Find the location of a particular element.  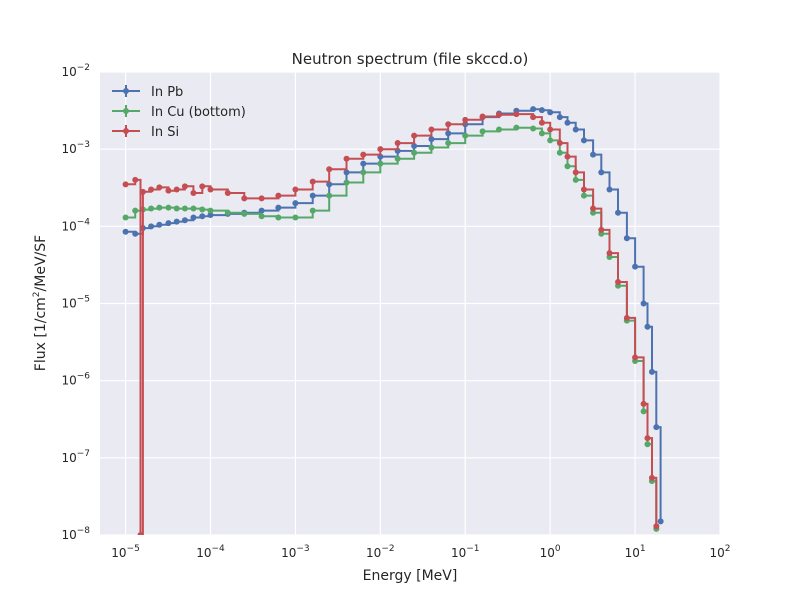

x-axis-label: Energy [MeV] is located at coordinates (410, 576).